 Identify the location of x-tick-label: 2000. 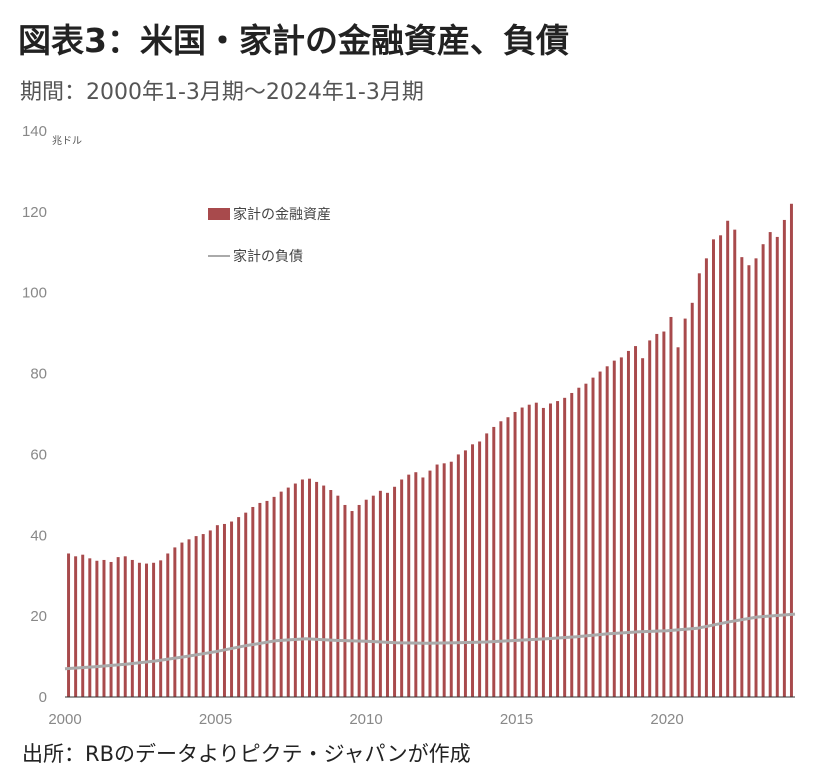
(64, 719).